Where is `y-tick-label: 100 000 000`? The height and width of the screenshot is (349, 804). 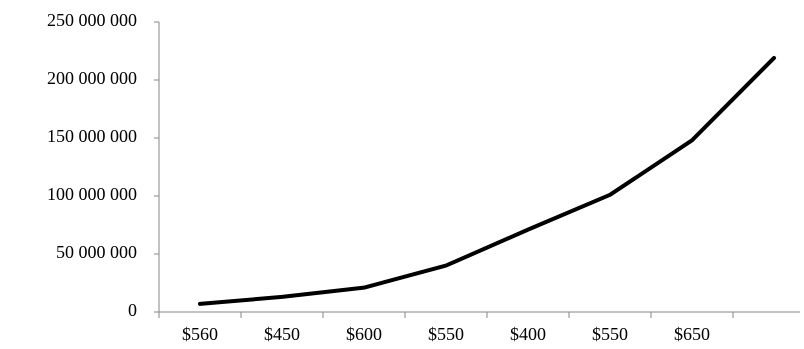 y-tick-label: 100 000 000 is located at coordinates (92, 194).